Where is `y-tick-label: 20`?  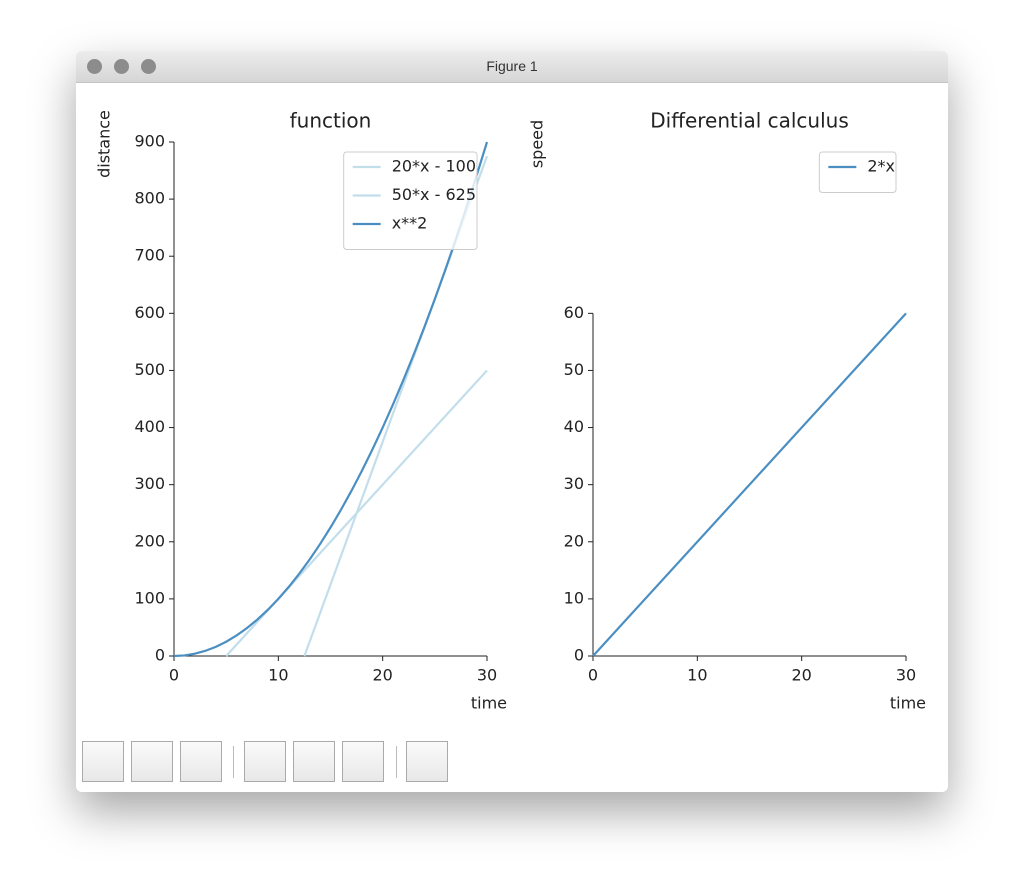 y-tick-label: 20 is located at coordinates (574, 540).